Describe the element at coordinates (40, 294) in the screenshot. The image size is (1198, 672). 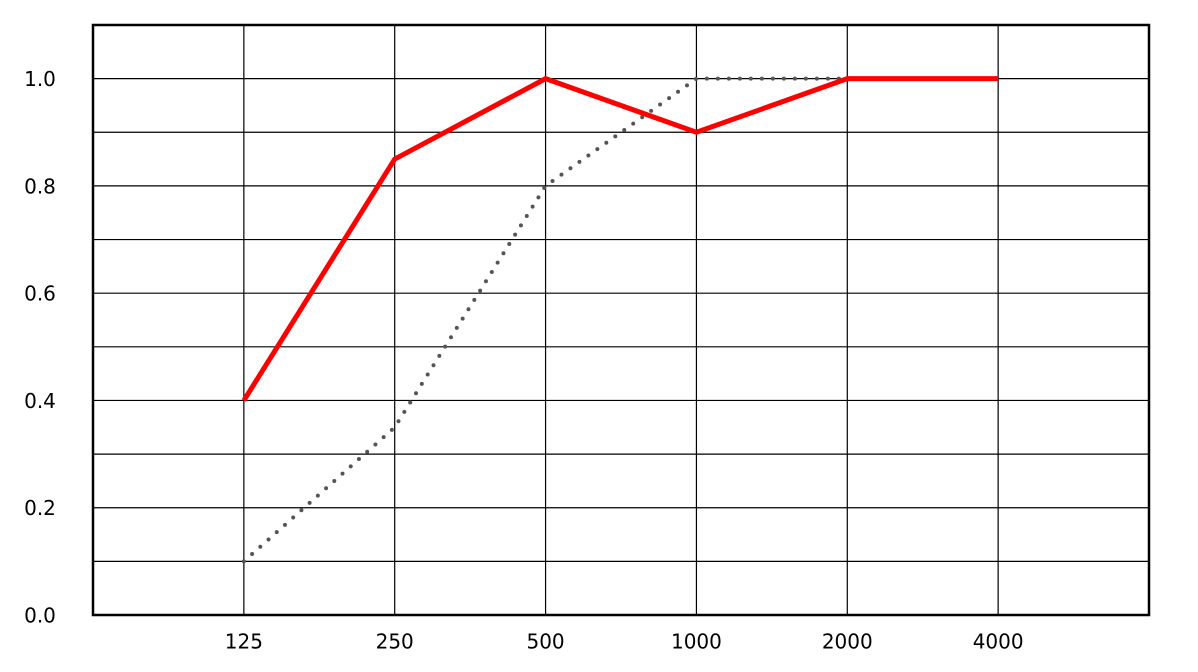
I see `y-tick-label: 0.6` at that location.